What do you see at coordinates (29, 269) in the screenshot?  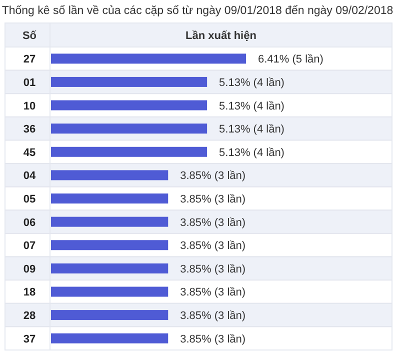 I see `y-tick-label: 09` at bounding box center [29, 269].